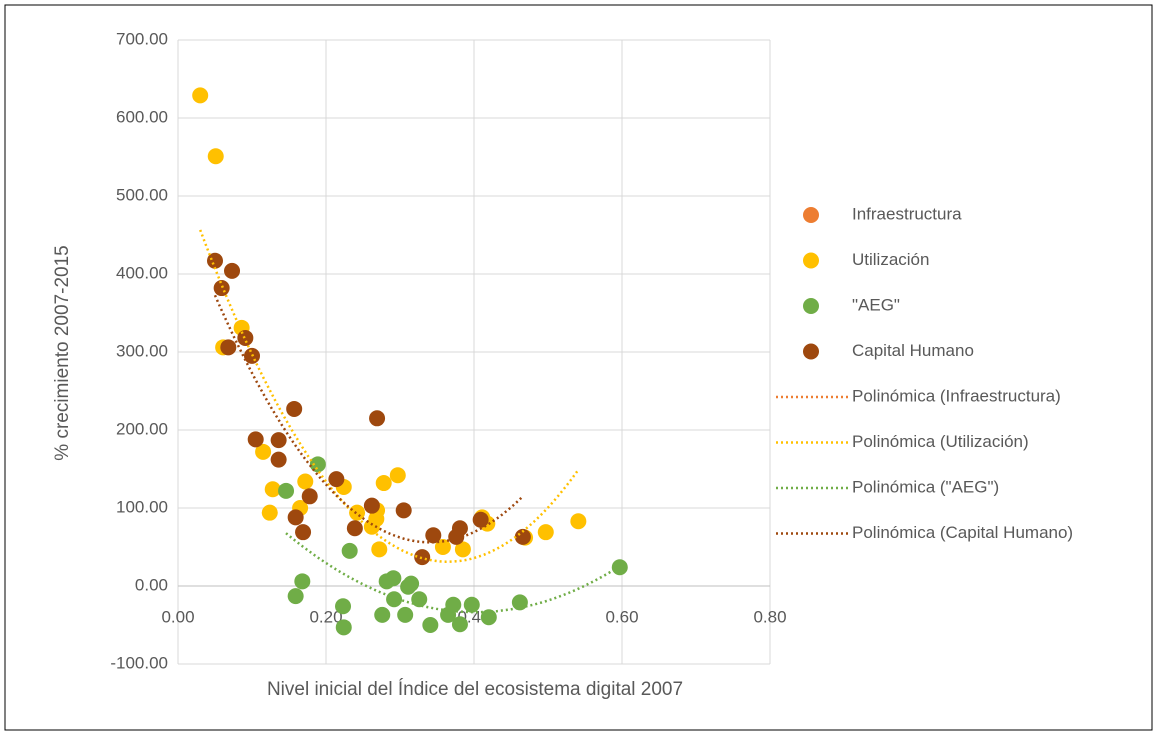 This screenshot has height=736, width=1157. I want to click on y-tick-label: 0.00, so click(151, 584).